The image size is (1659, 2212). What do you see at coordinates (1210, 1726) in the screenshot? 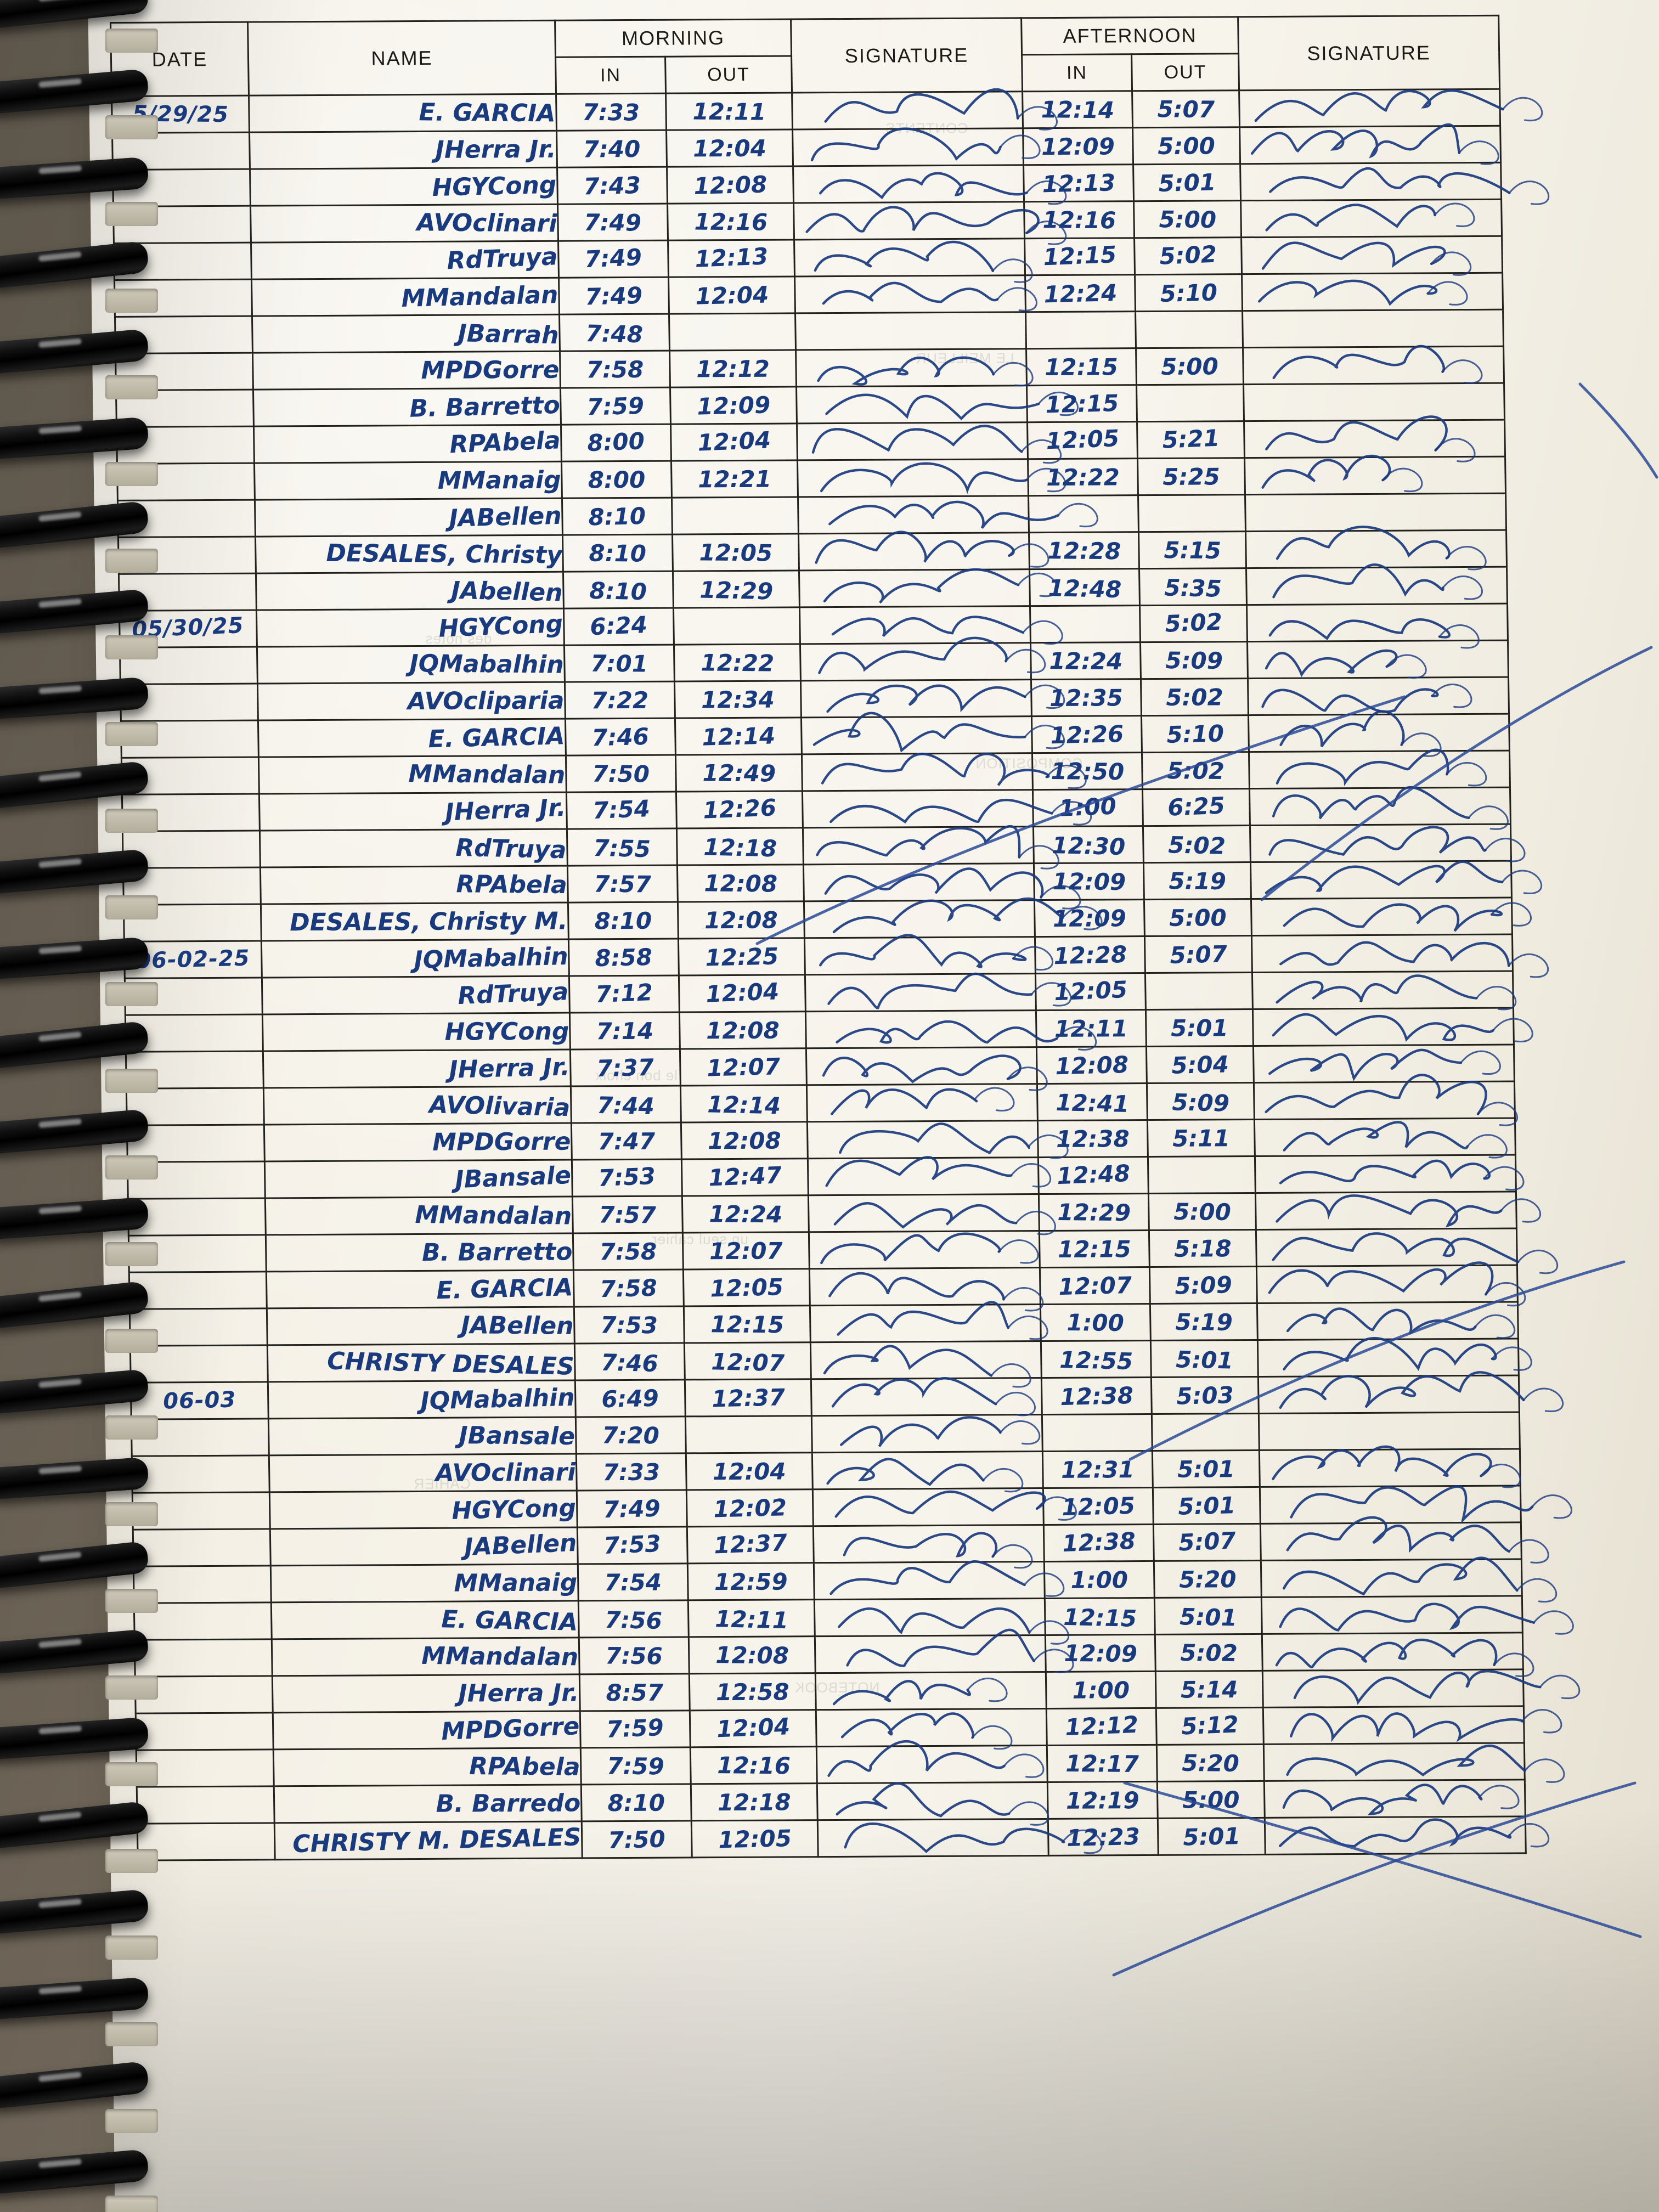
I see `cell-afternoon-out: 5:12` at bounding box center [1210, 1726].